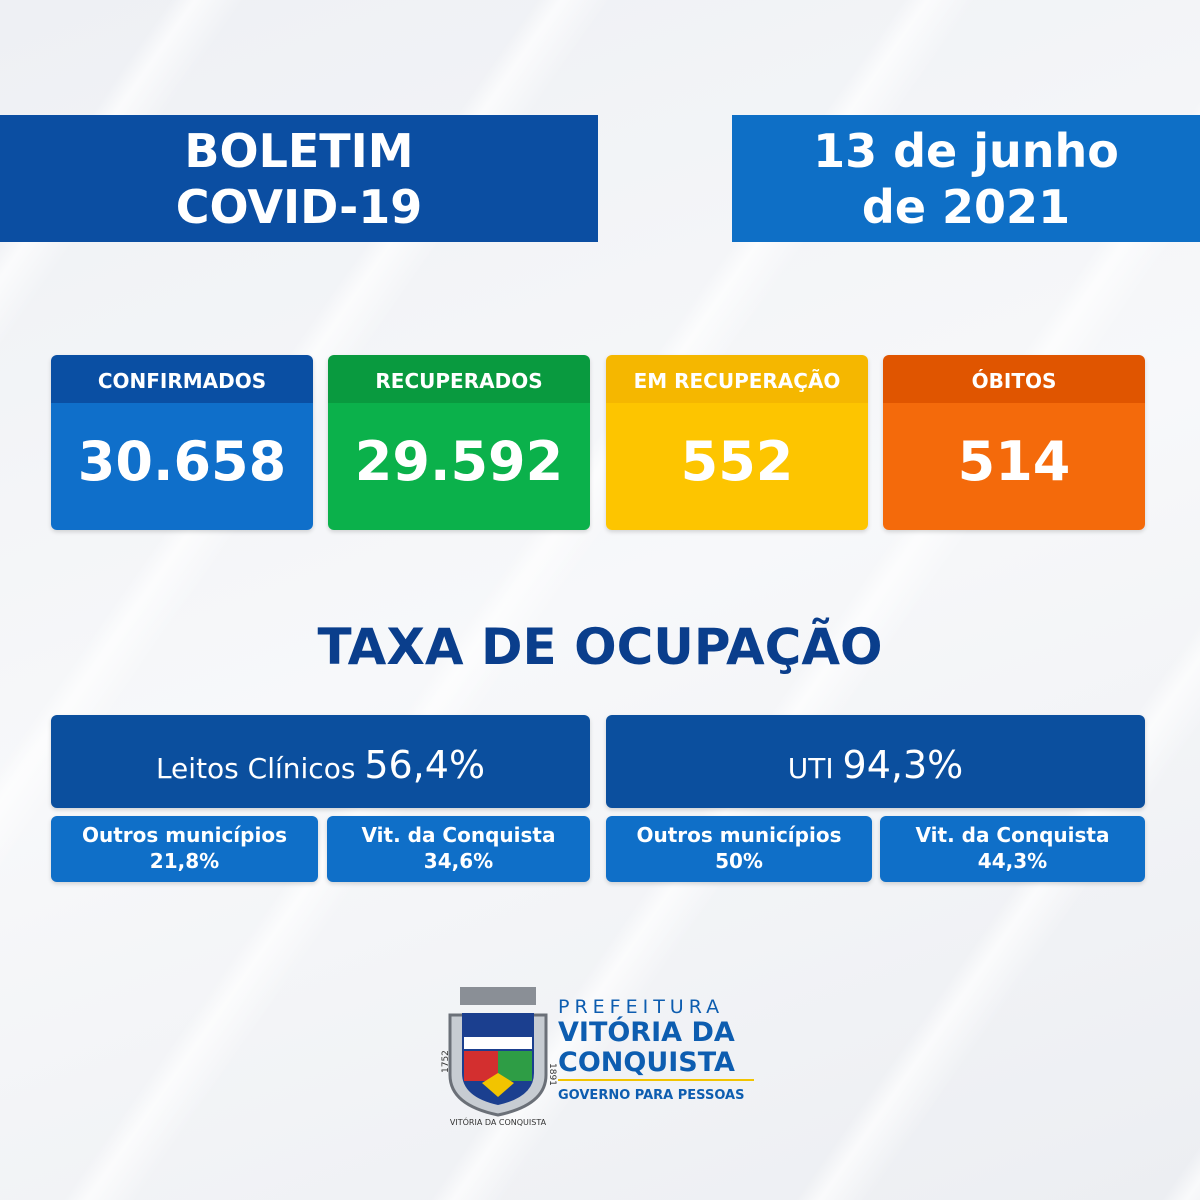 The height and width of the screenshot is (1200, 1200). I want to click on crest-diamond, so click(498, 1085).